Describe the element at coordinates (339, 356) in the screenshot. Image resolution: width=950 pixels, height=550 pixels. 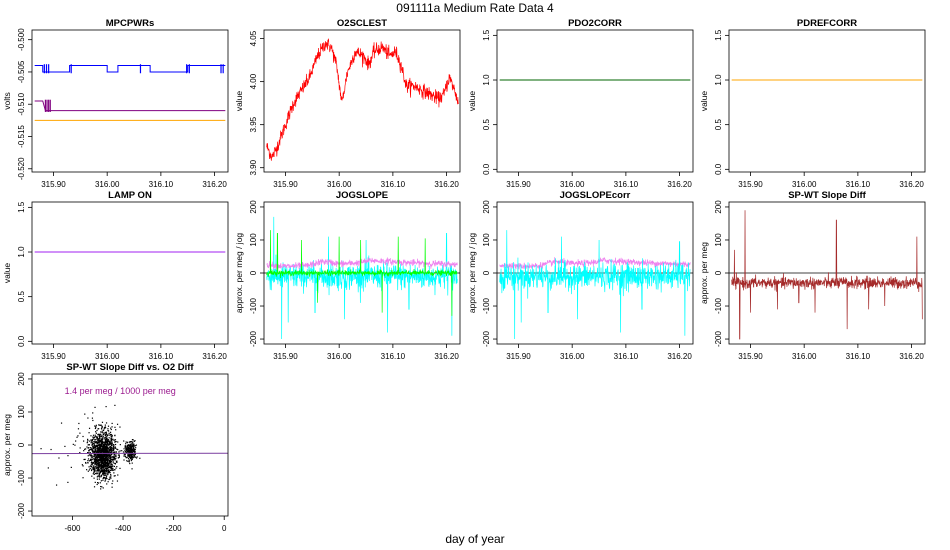
I see `x-tick-label: 316.00` at that location.